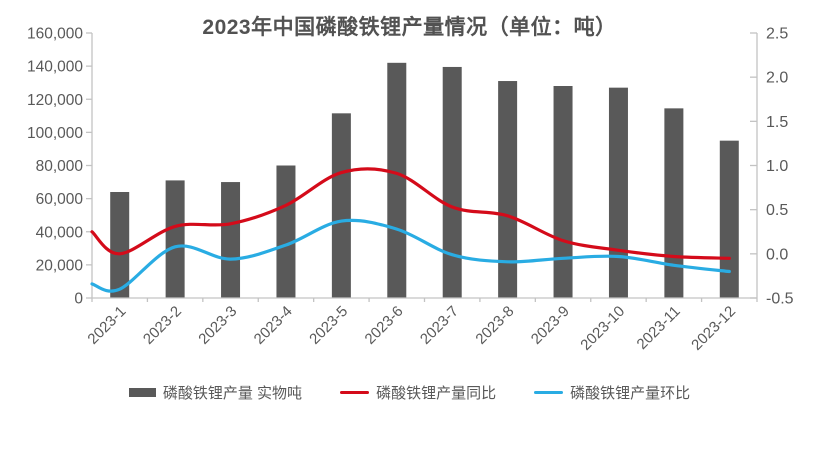 The height and width of the screenshot is (450, 819). What do you see at coordinates (713, 328) in the screenshot?
I see `x-axis-label: 2023-12` at bounding box center [713, 328].